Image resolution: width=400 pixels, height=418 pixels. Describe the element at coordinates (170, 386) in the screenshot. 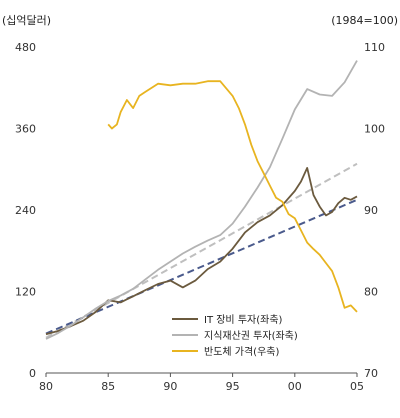

I see `x-tick-label: 90` at that location.